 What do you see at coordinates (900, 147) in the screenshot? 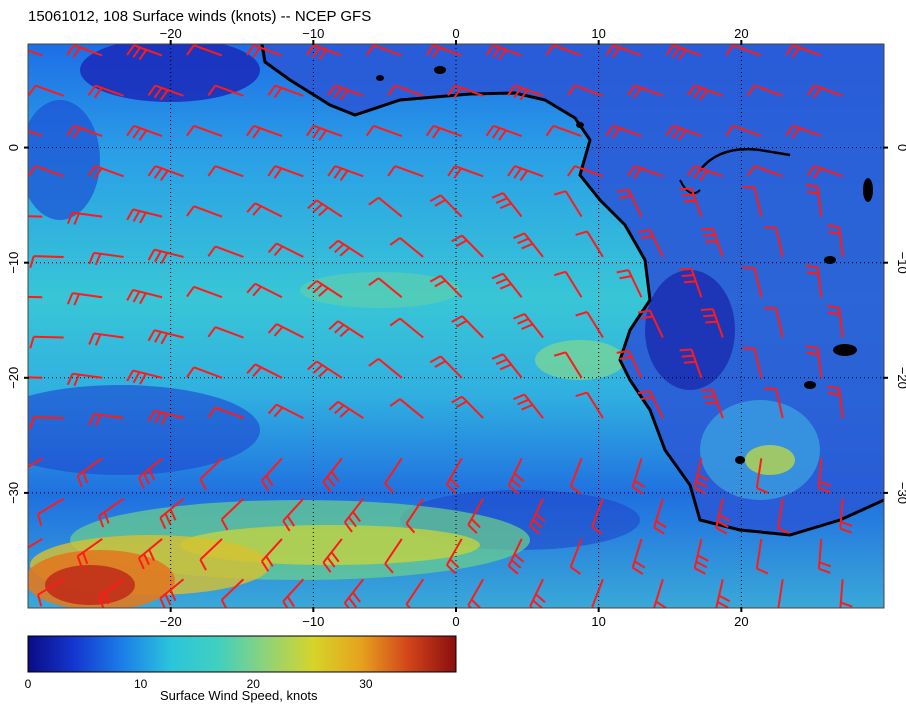
I see `lat-label-right: 0` at bounding box center [900, 147].